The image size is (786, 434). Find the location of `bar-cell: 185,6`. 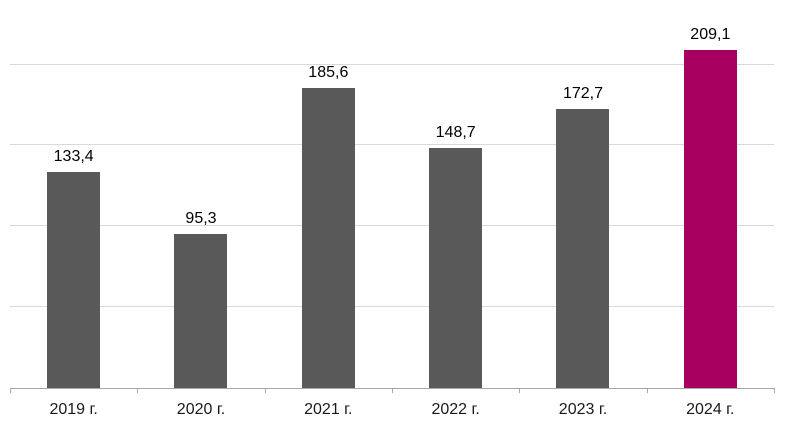

bar-cell: 185,6 is located at coordinates (328, 225).